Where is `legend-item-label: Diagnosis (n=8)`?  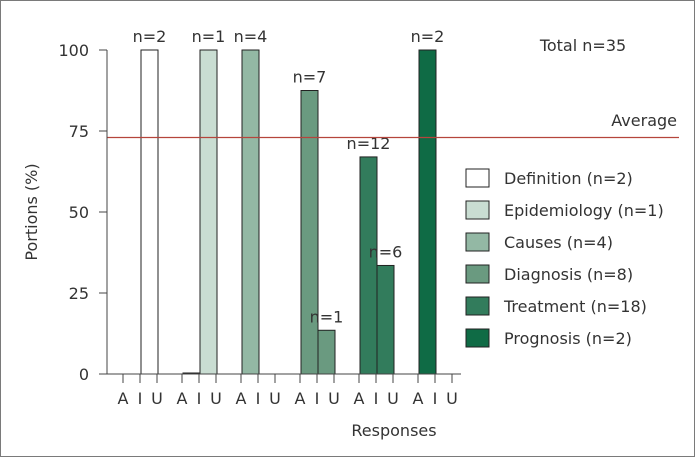
legend-item-label: Diagnosis (n=8) is located at coordinates (568, 274).